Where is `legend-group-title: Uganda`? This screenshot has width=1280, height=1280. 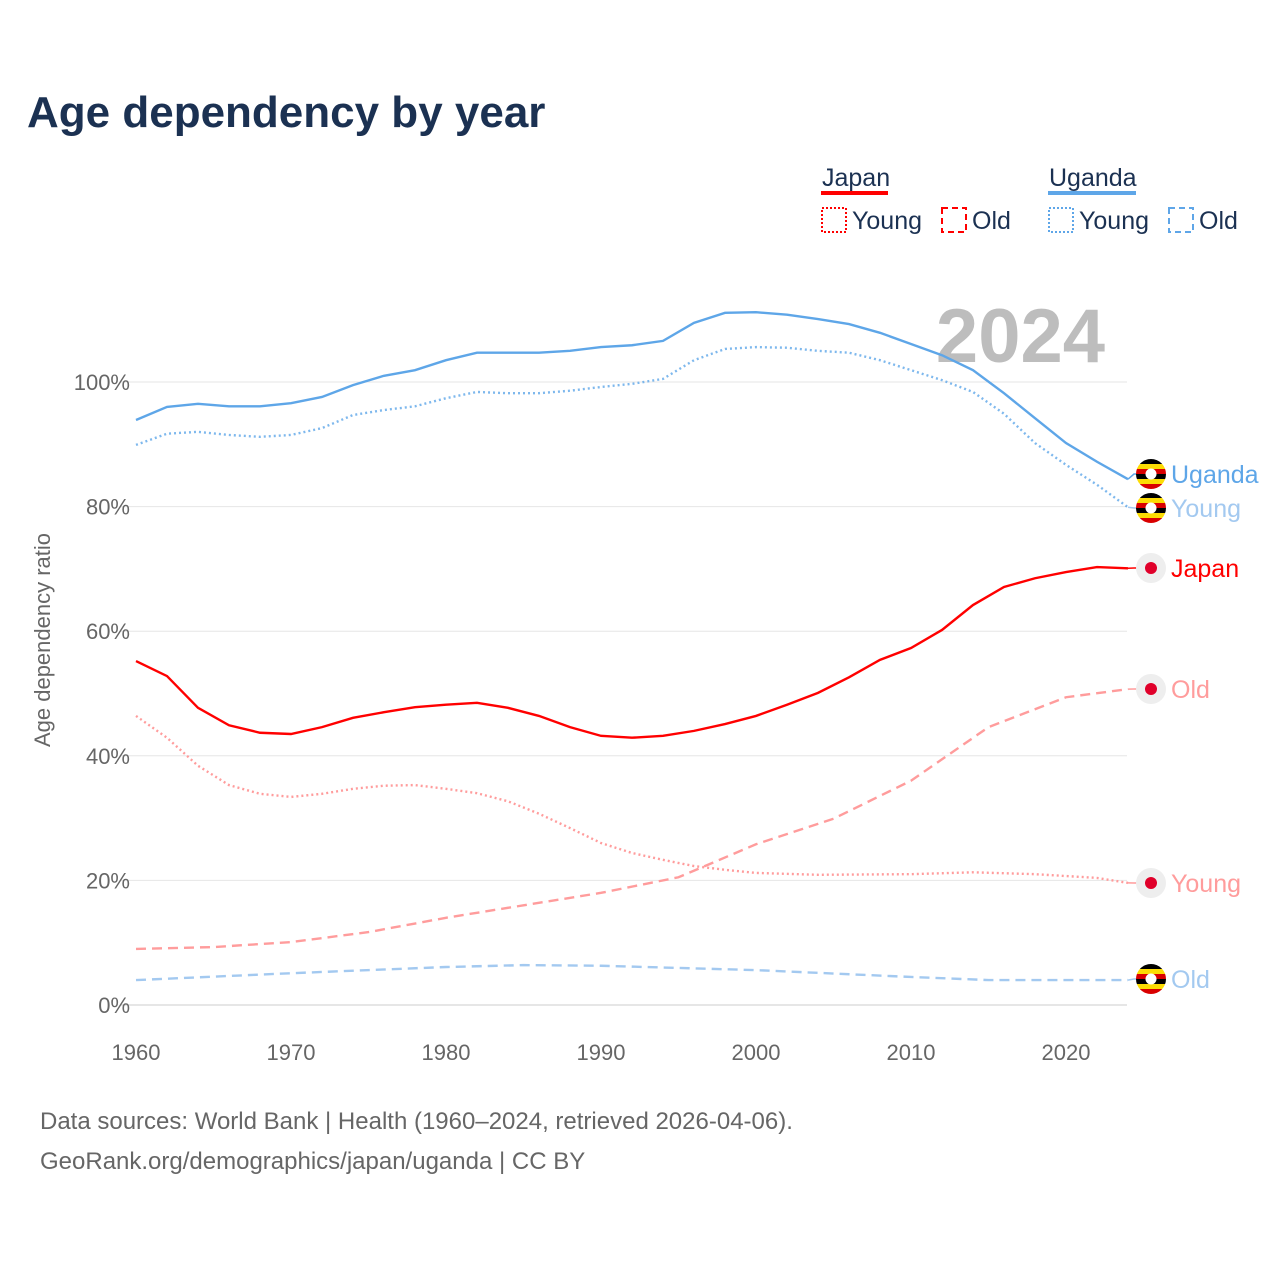
legend-group-title: Uganda is located at coordinates (1093, 178).